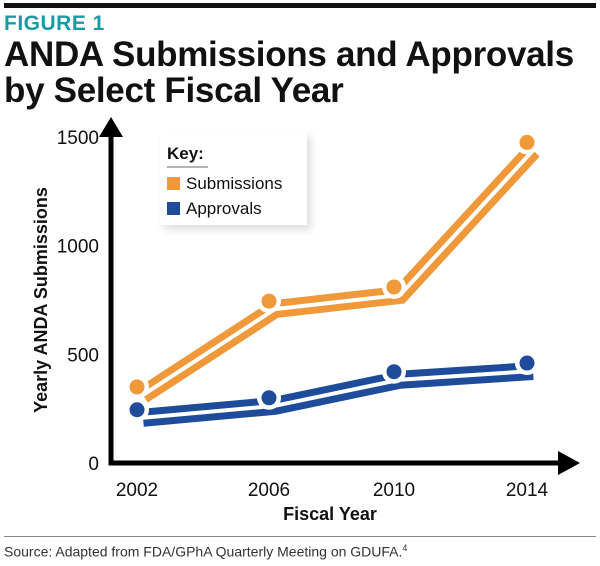  Describe the element at coordinates (54, 23) in the screenshot. I see `figure-label: FIGURE 1` at that location.